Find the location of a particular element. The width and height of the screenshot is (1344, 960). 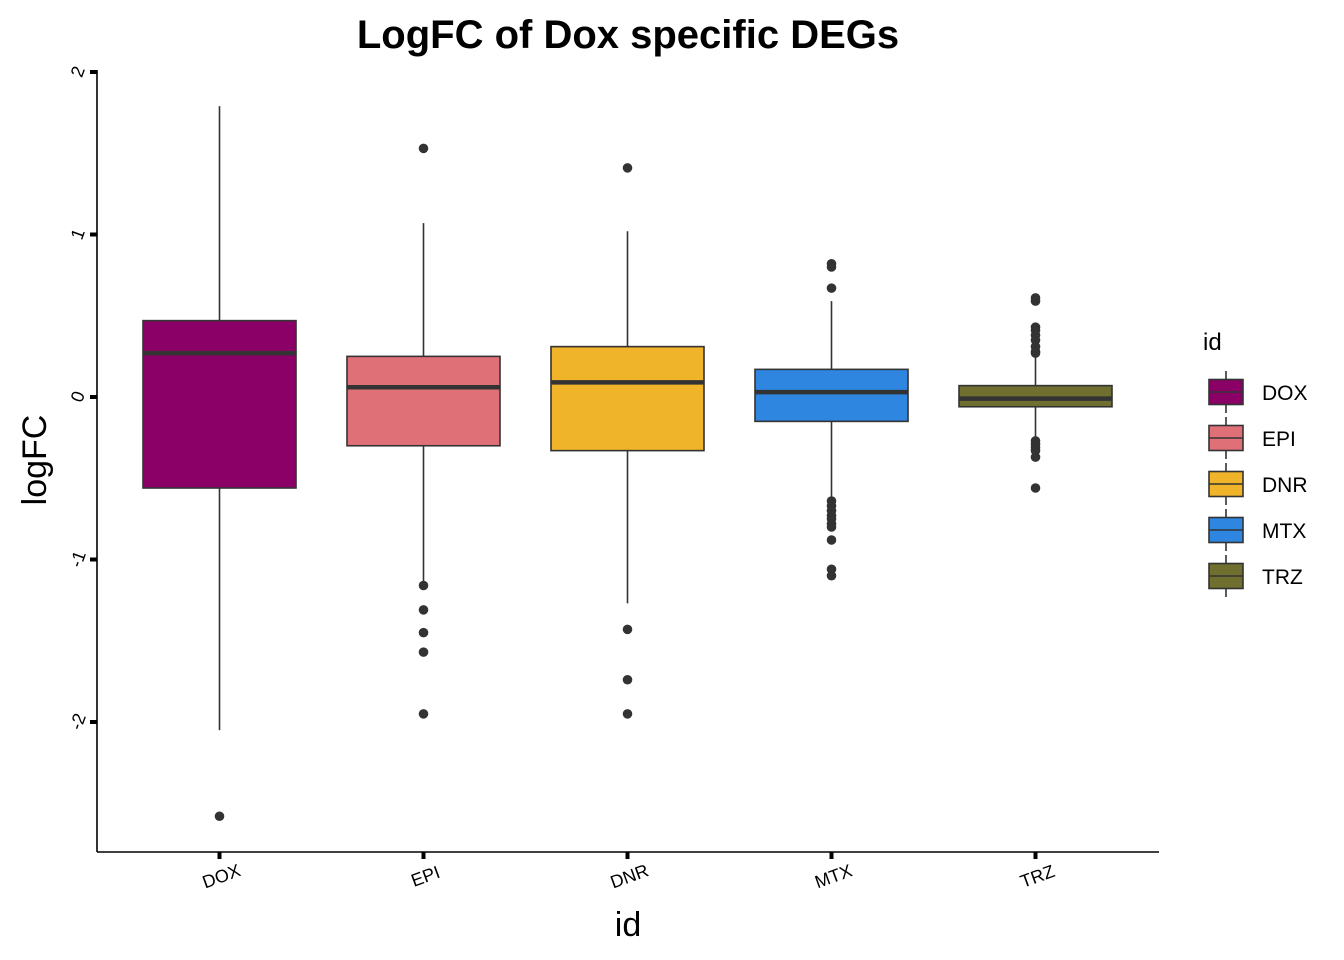

legend-label: EPI is located at coordinates (1279, 439).